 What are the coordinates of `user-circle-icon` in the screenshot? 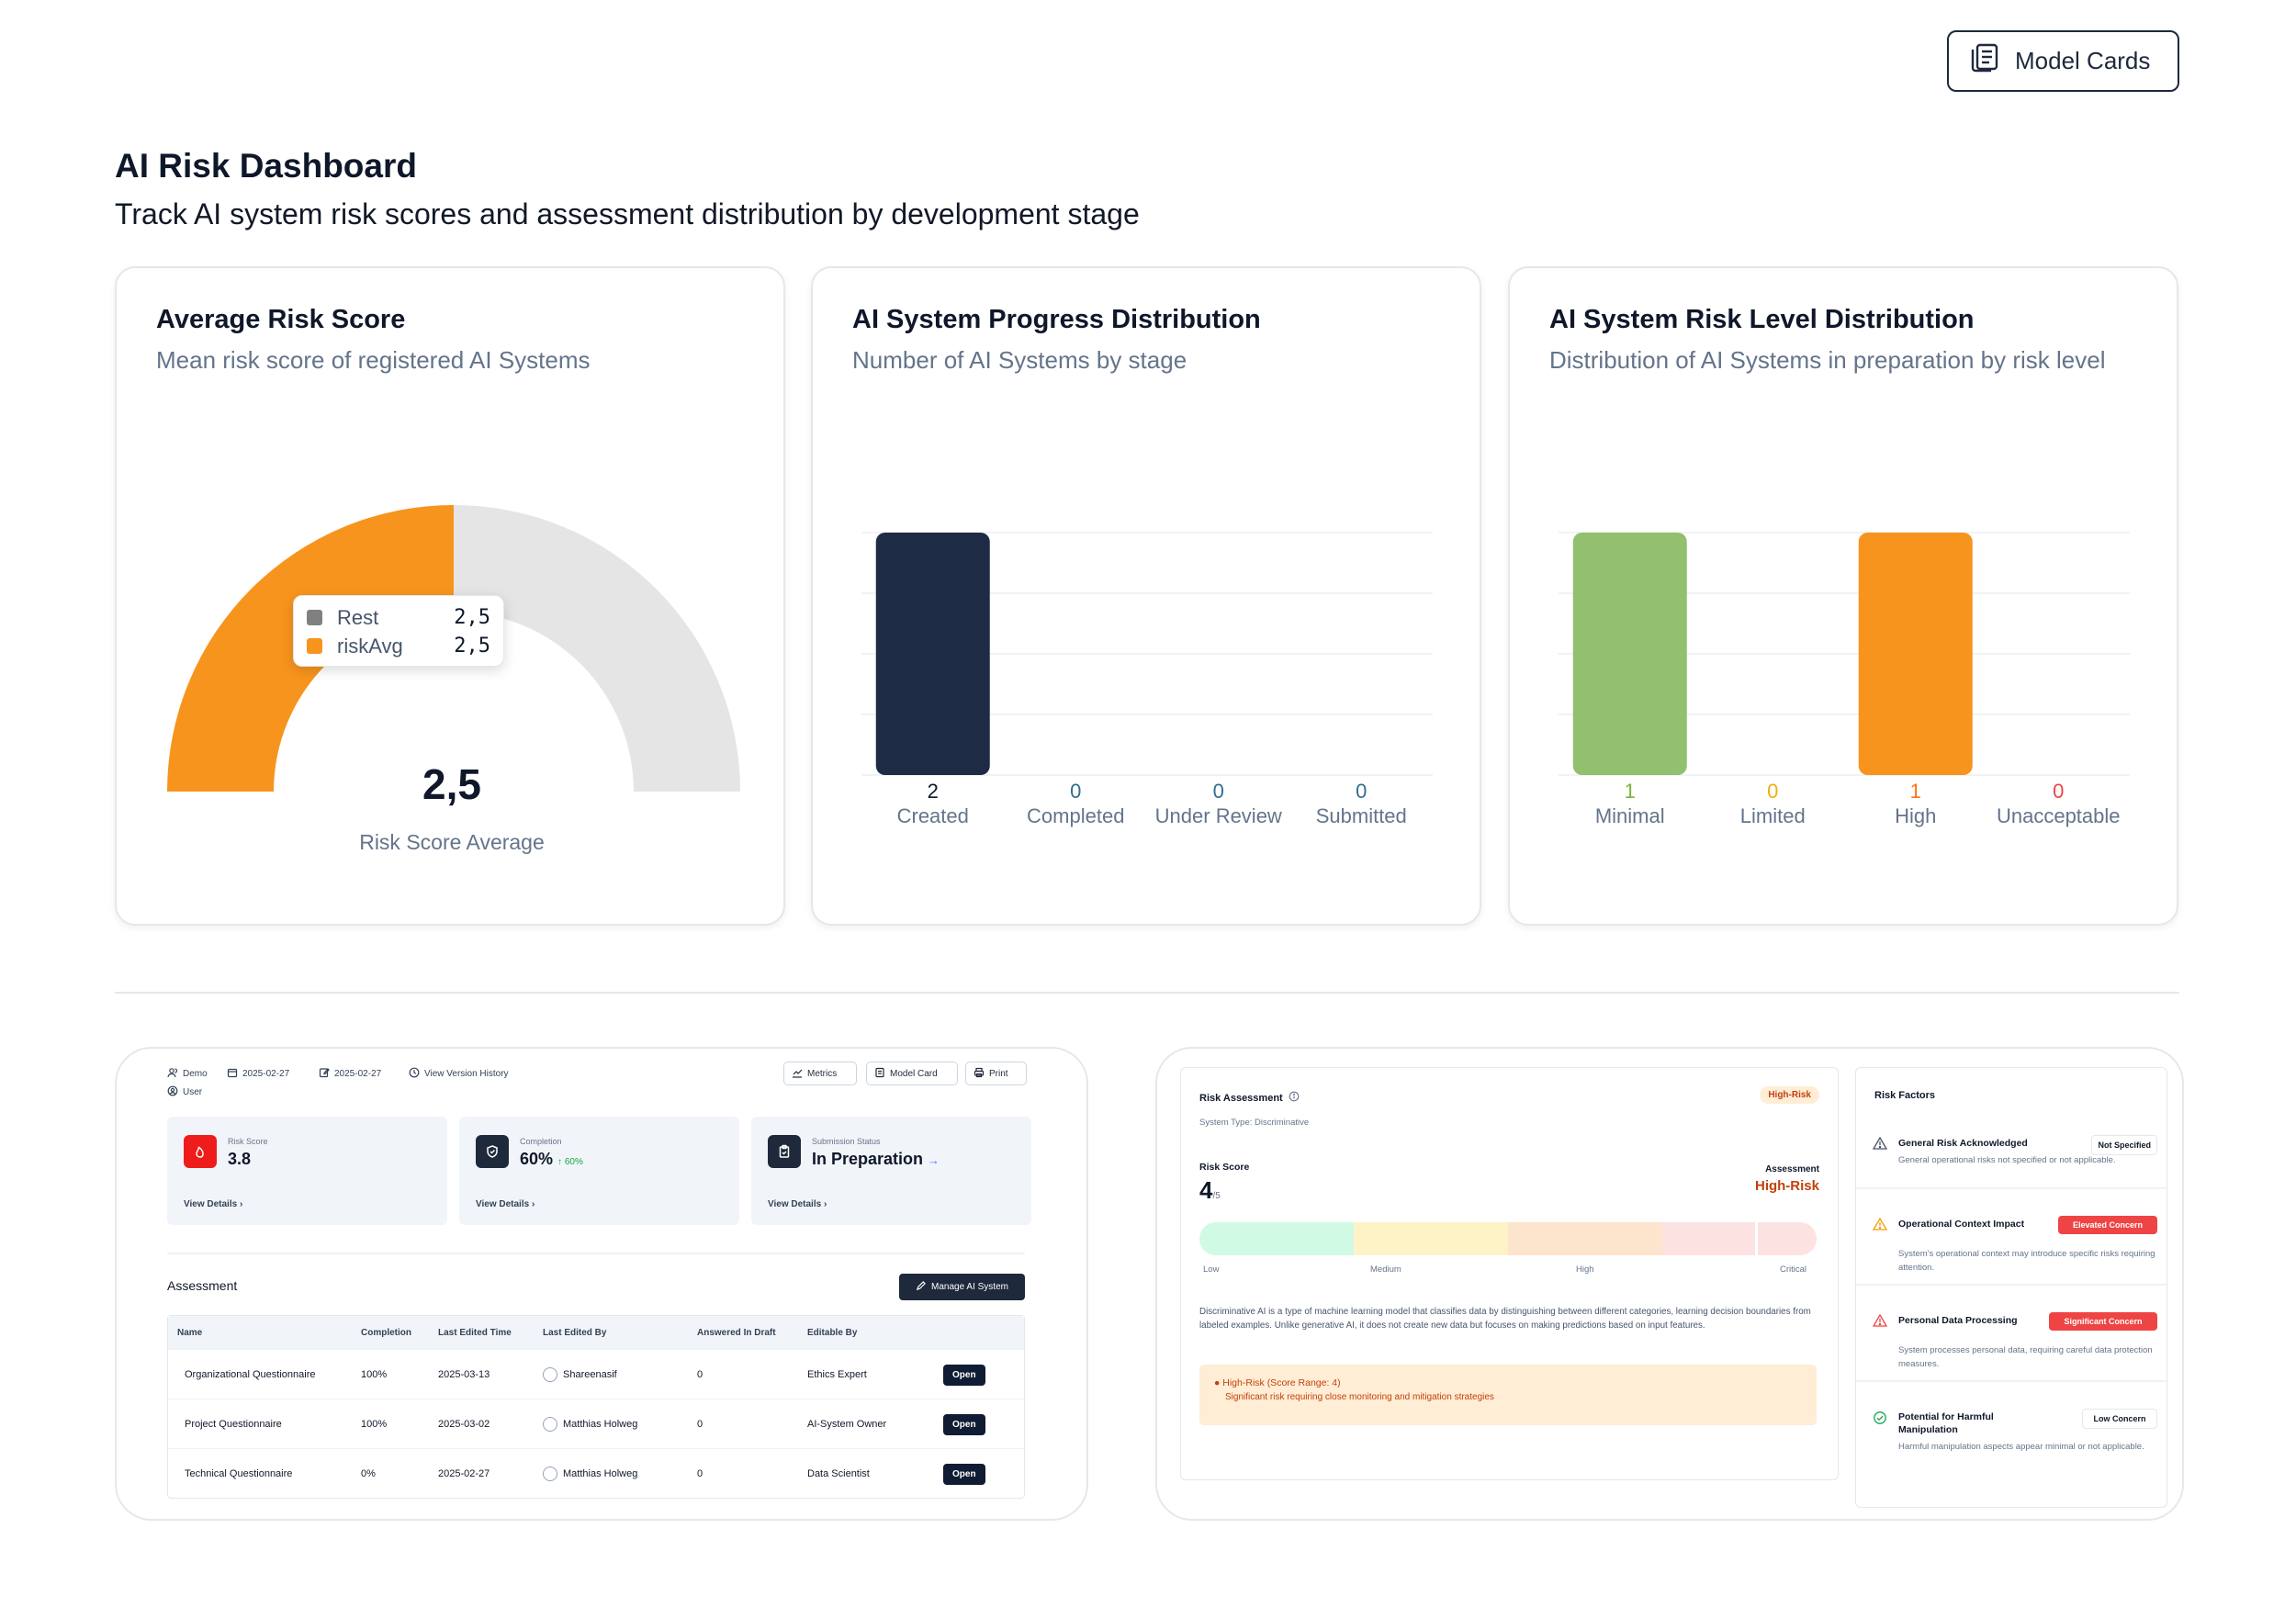 It's located at (172, 1092).